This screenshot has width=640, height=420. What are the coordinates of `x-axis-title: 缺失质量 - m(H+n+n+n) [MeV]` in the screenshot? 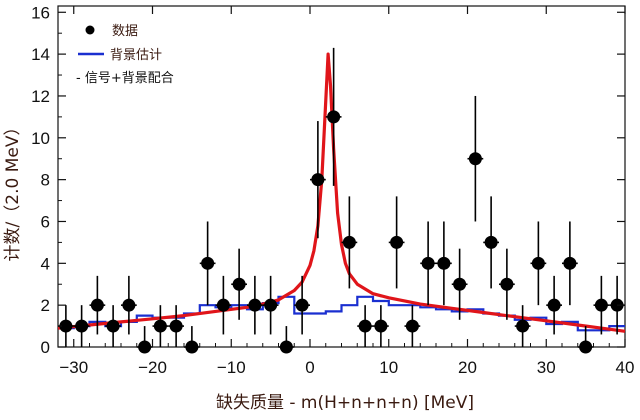 It's located at (345, 403).